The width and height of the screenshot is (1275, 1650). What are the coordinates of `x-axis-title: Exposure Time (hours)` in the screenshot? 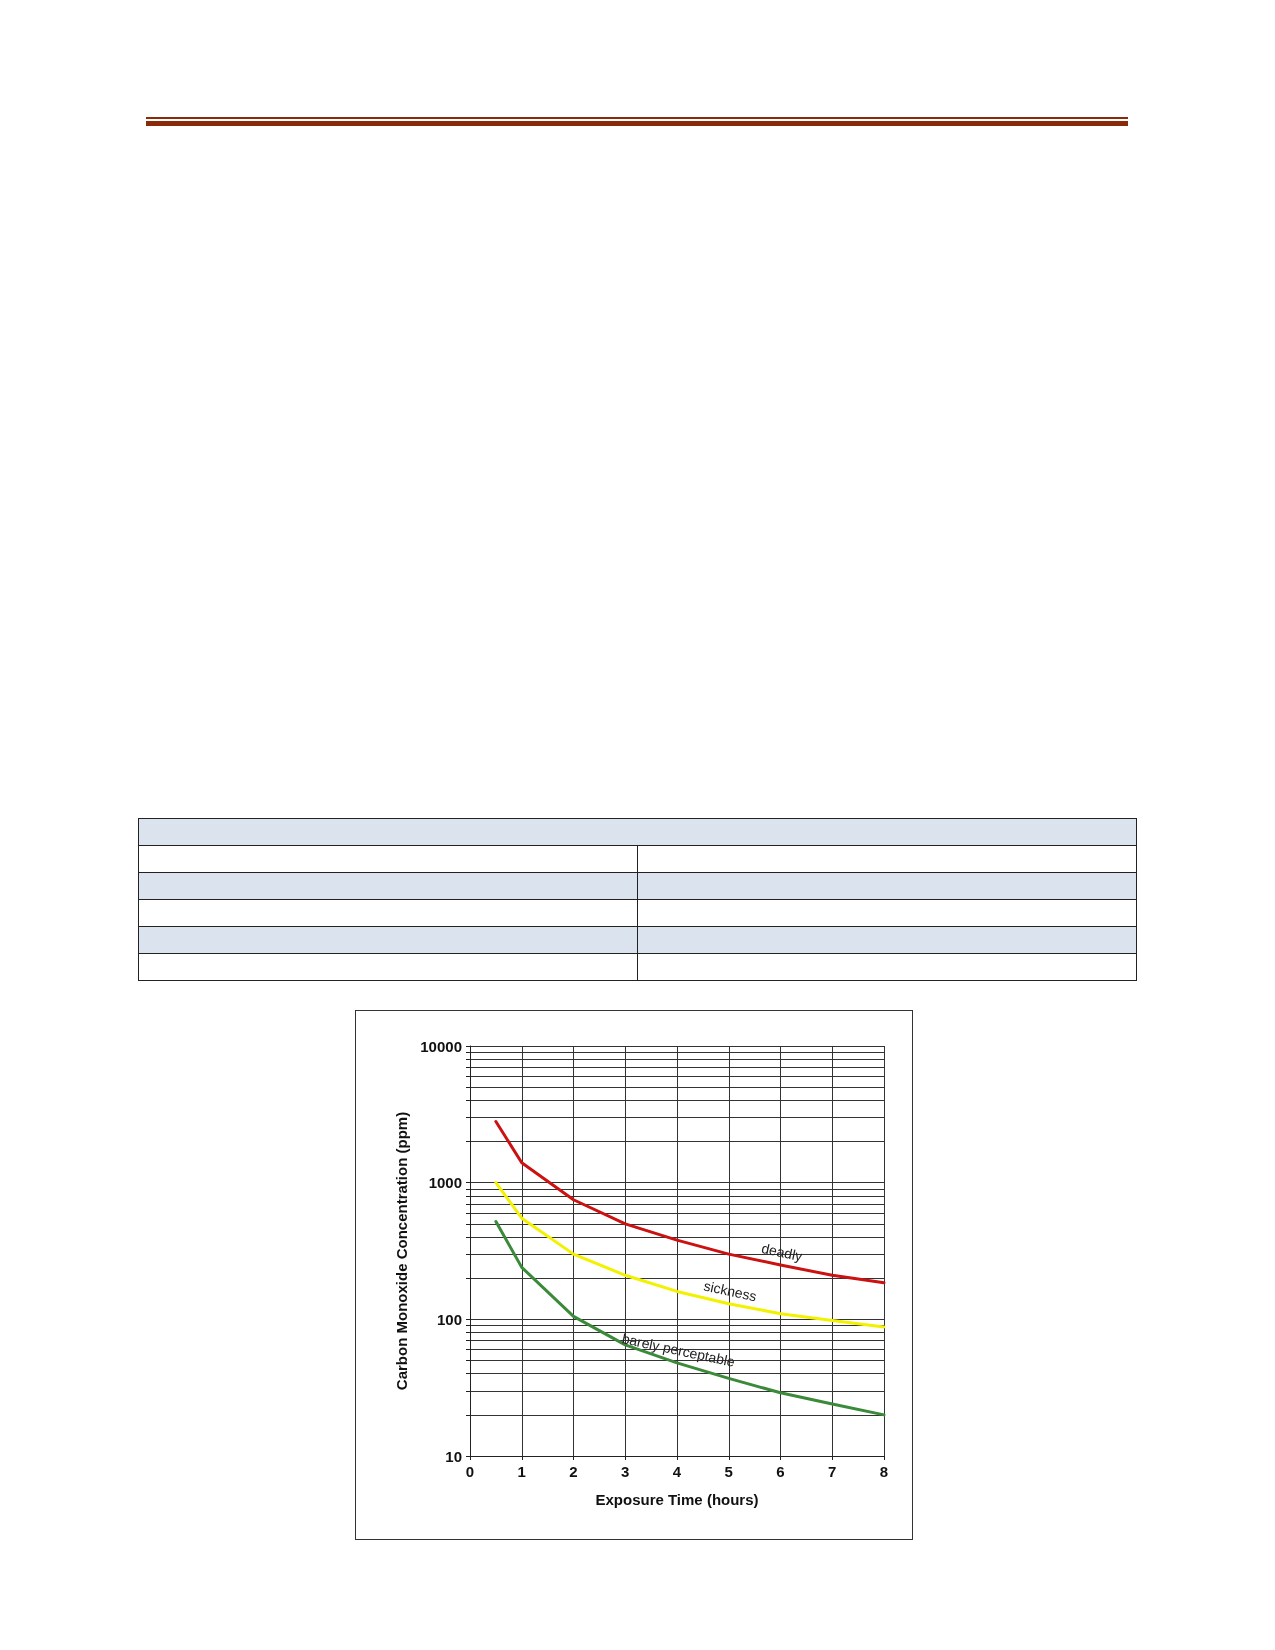 It's located at (677, 1499).